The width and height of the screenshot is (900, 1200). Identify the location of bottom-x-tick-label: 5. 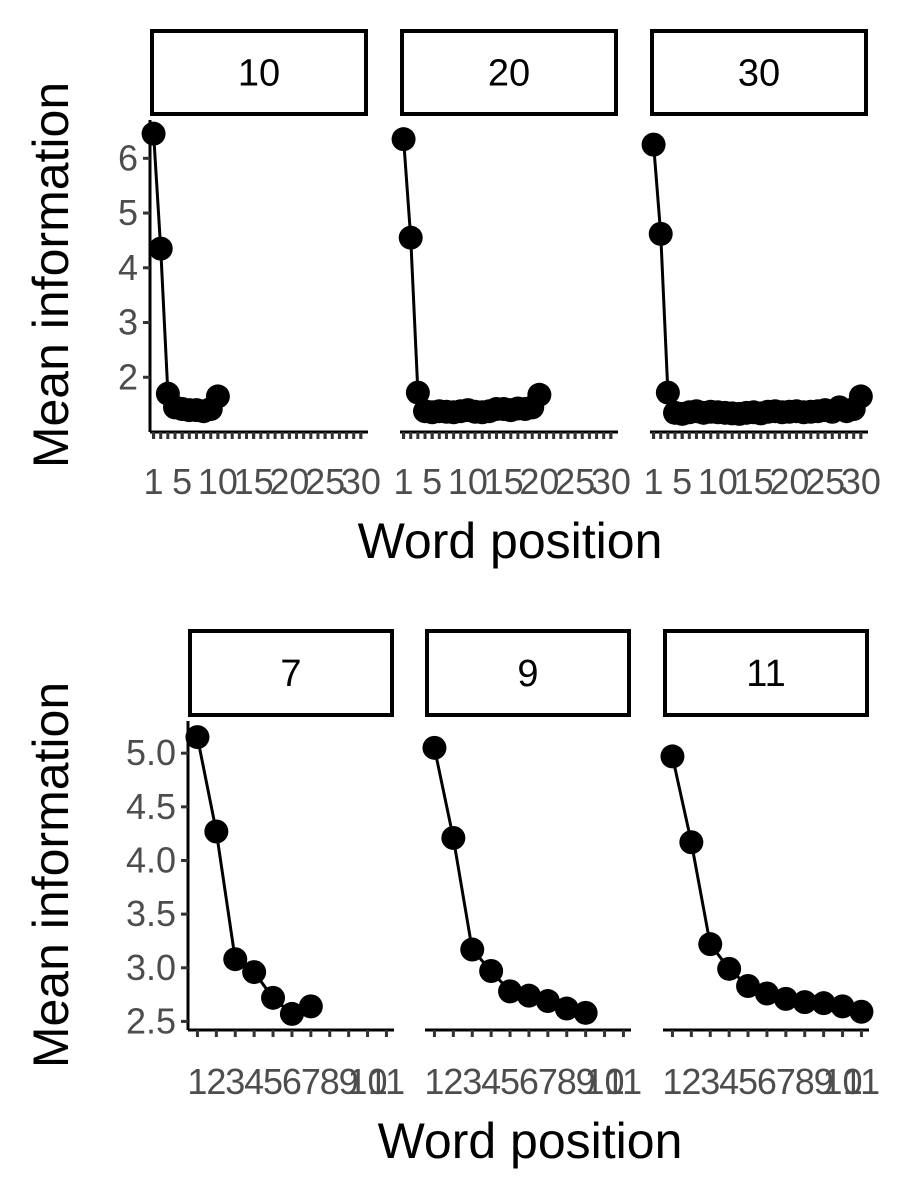
(510, 1081).